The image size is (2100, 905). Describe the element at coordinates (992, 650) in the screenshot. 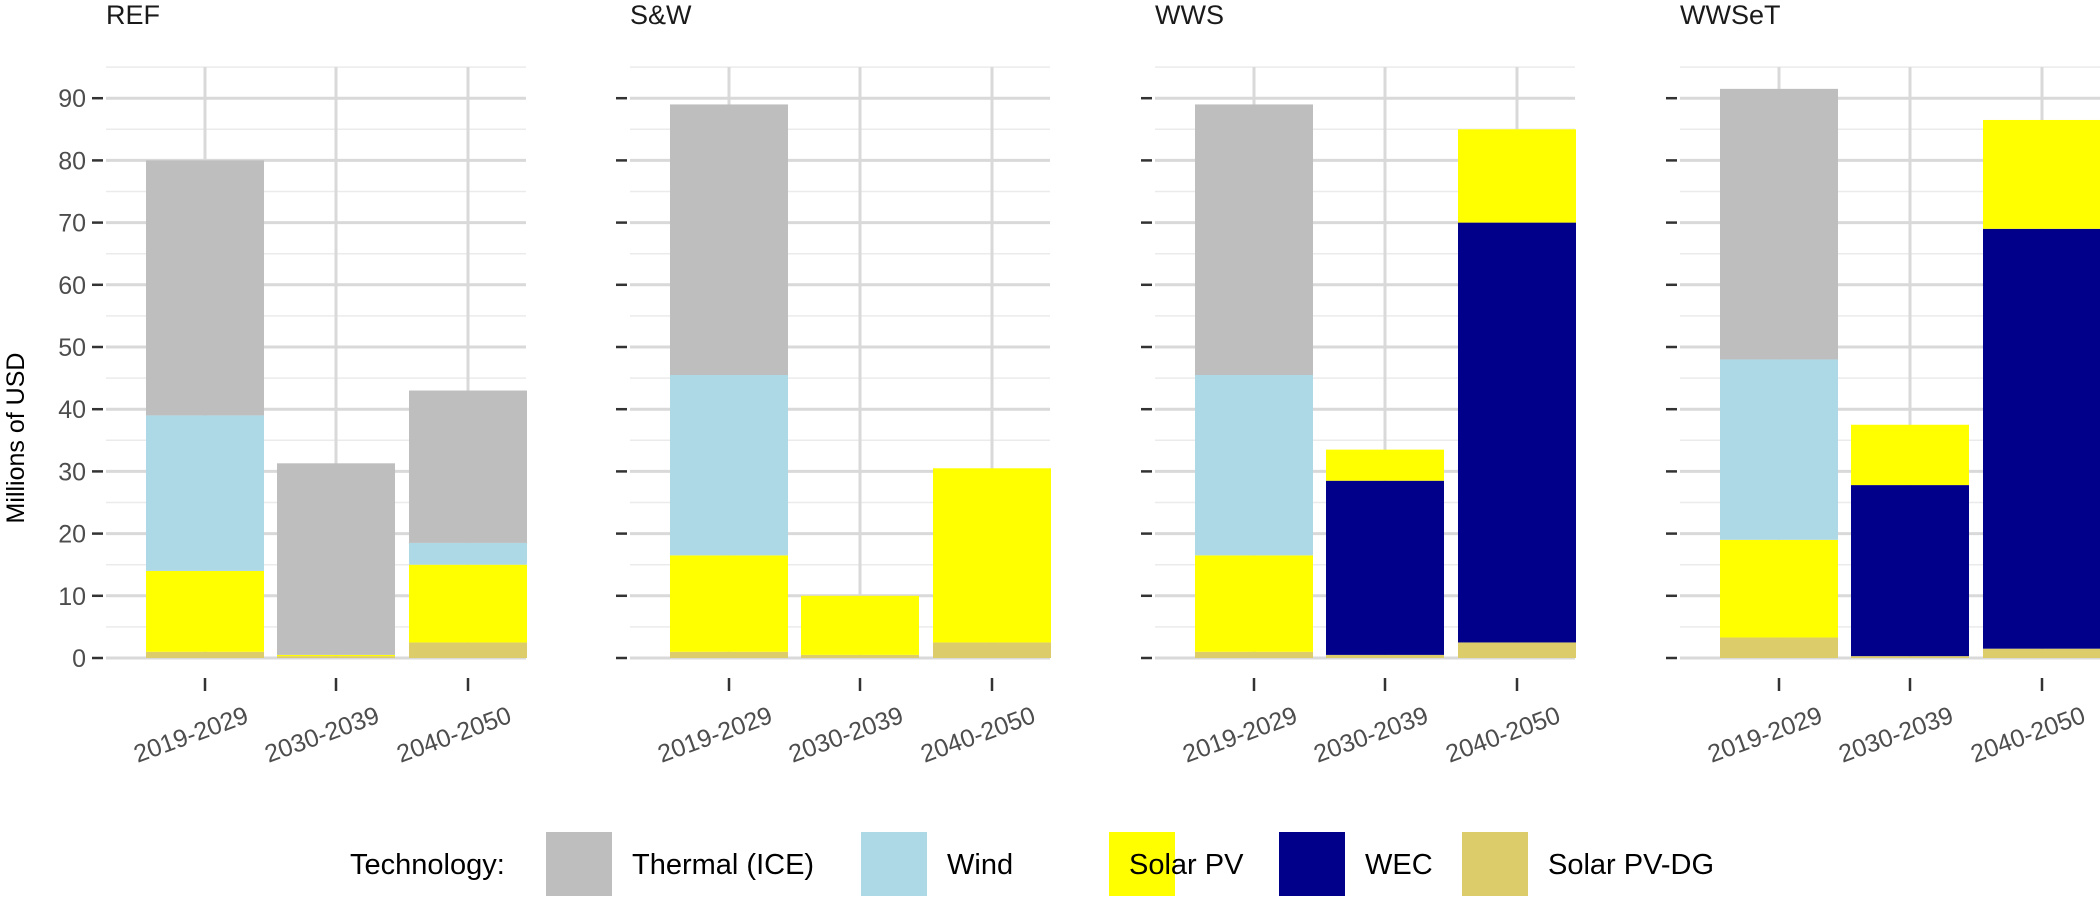

I see `bar-s-w-2040-2050-solar-pv-dg` at that location.